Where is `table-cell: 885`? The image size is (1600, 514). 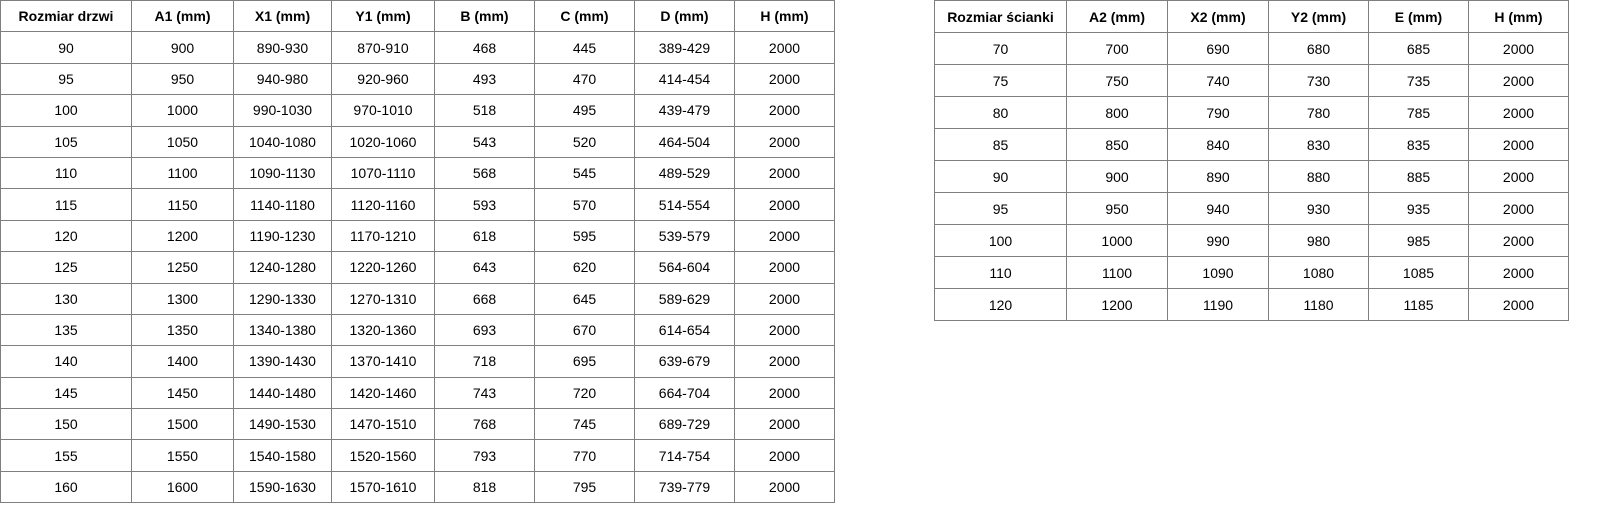 table-cell: 885 is located at coordinates (1418, 176).